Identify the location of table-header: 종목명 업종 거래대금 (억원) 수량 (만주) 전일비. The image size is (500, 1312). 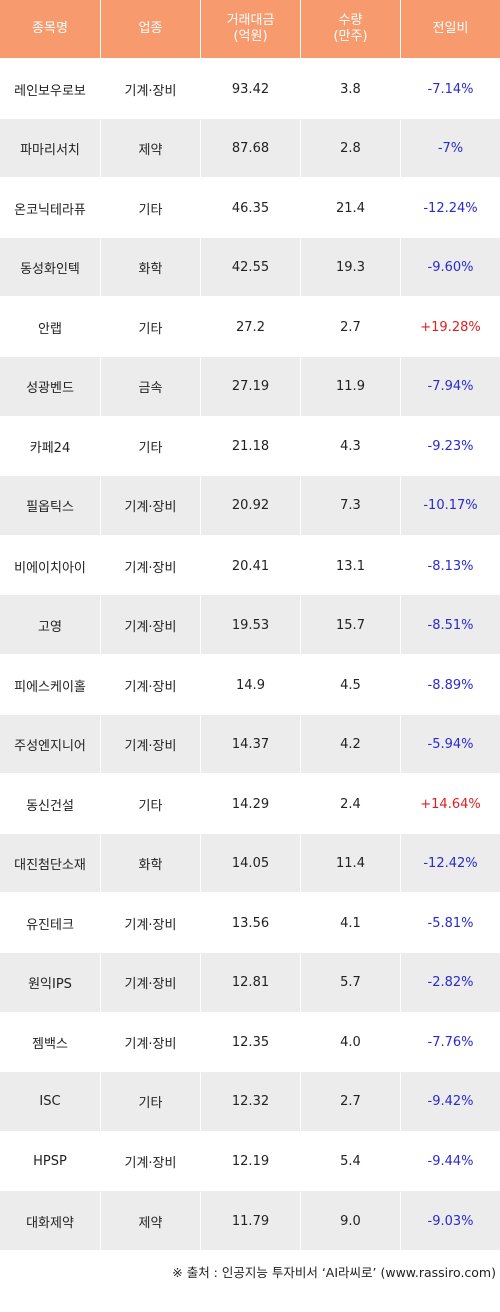
(250, 30).